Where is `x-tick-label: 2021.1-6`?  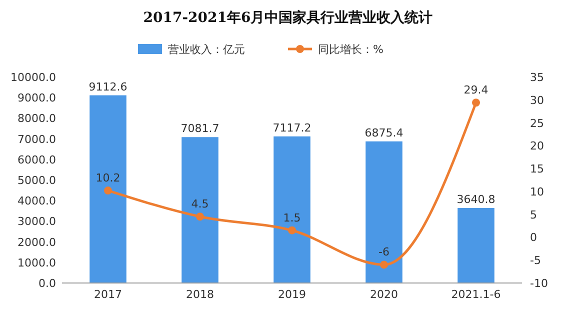
x-tick-label: 2021.1-6 is located at coordinates (476, 294).